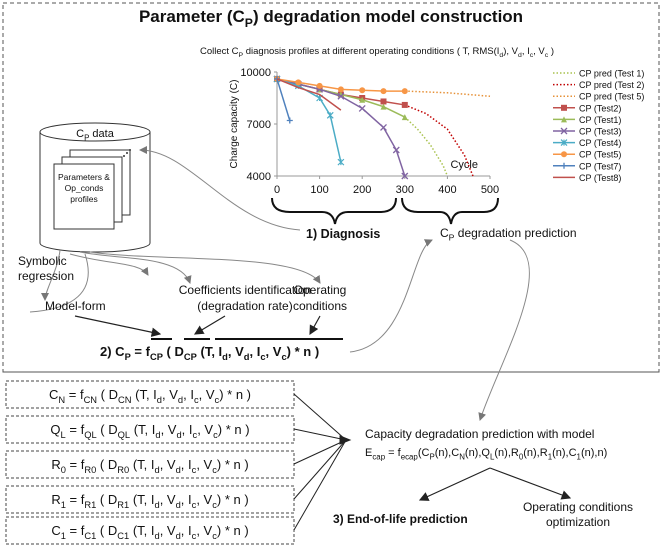 The image size is (662, 548). Describe the element at coordinates (259, 125) in the screenshot. I see `y-tick-label: 7000` at that location.